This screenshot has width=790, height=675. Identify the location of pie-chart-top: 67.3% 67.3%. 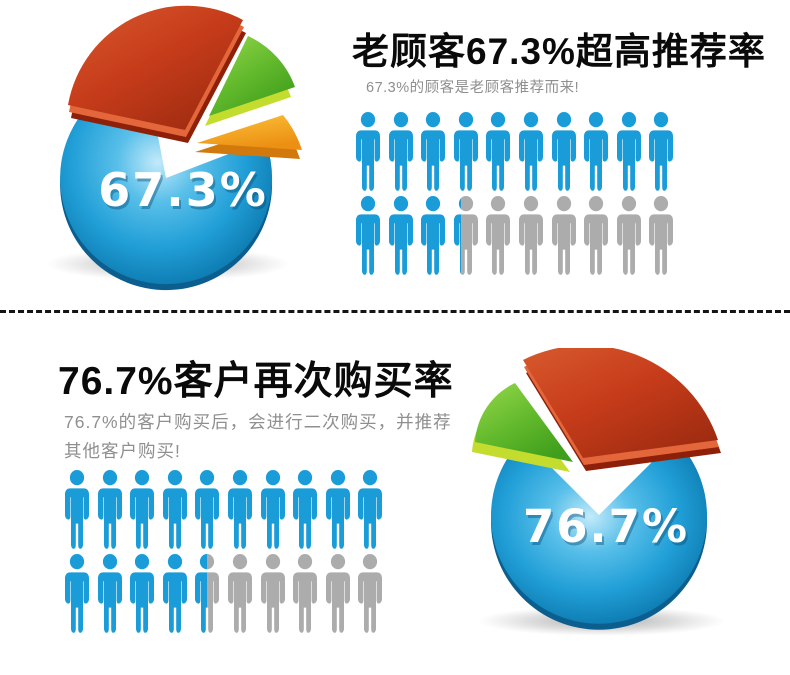
(174, 148).